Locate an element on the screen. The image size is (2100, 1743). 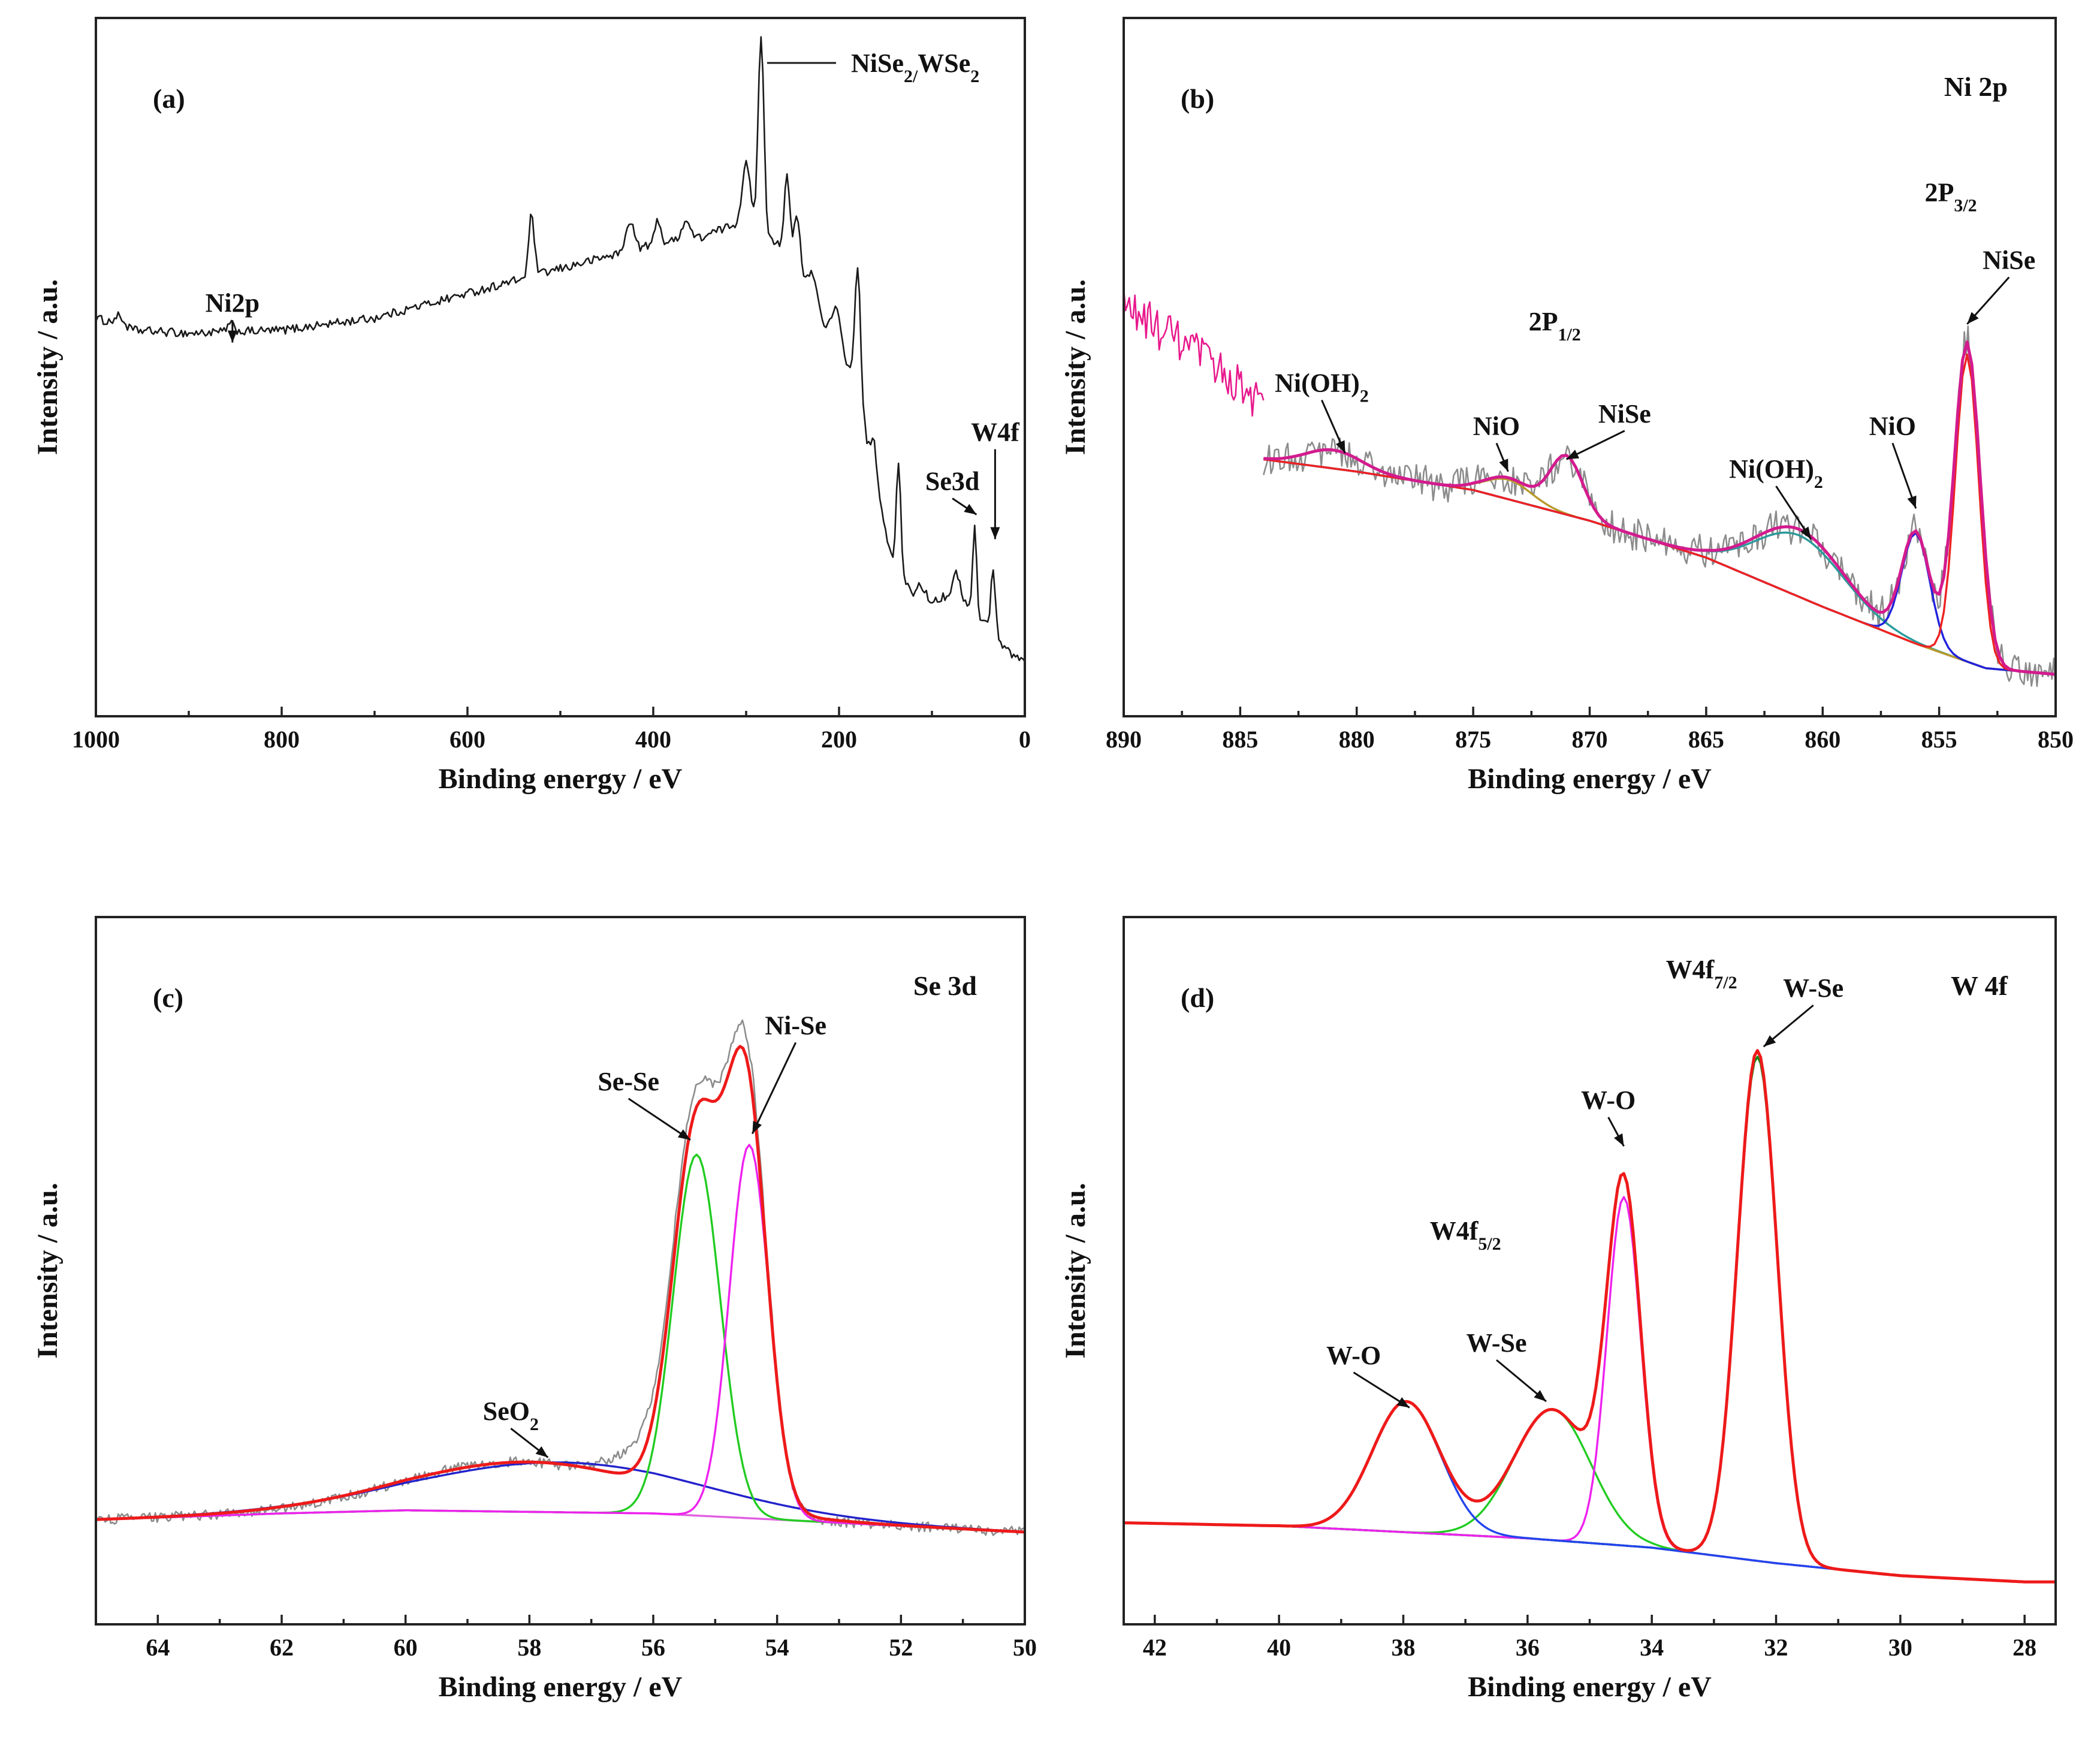
x-tick-label-b-875: 875 is located at coordinates (1473, 739).